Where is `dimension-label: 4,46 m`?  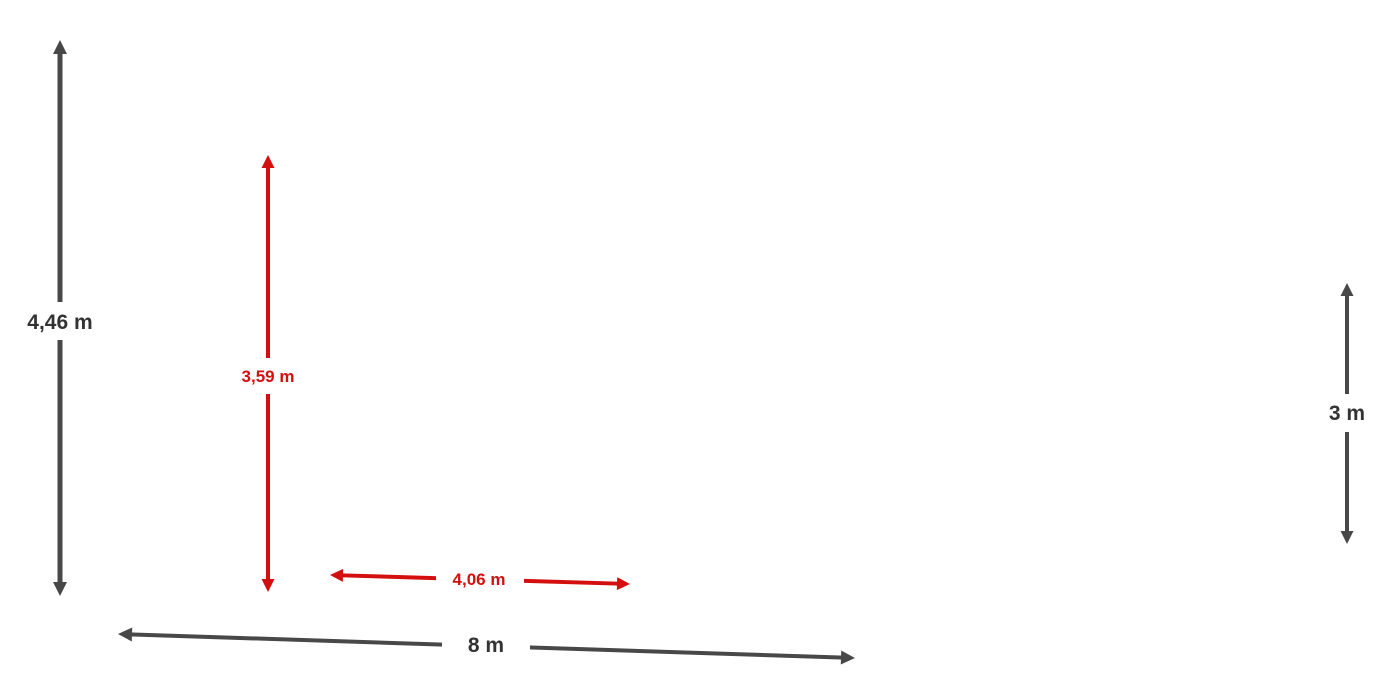
dimension-label: 4,46 m is located at coordinates (59, 322).